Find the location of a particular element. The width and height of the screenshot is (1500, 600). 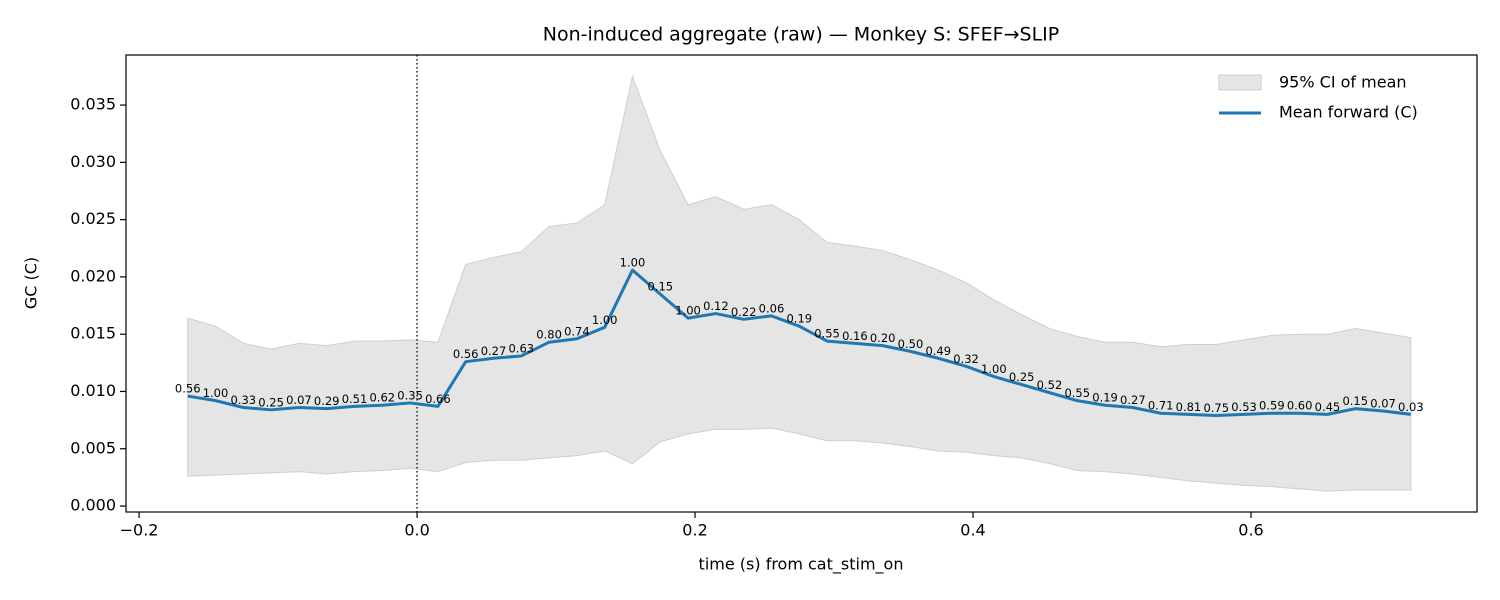

point-label: 0.50 is located at coordinates (911, 344).